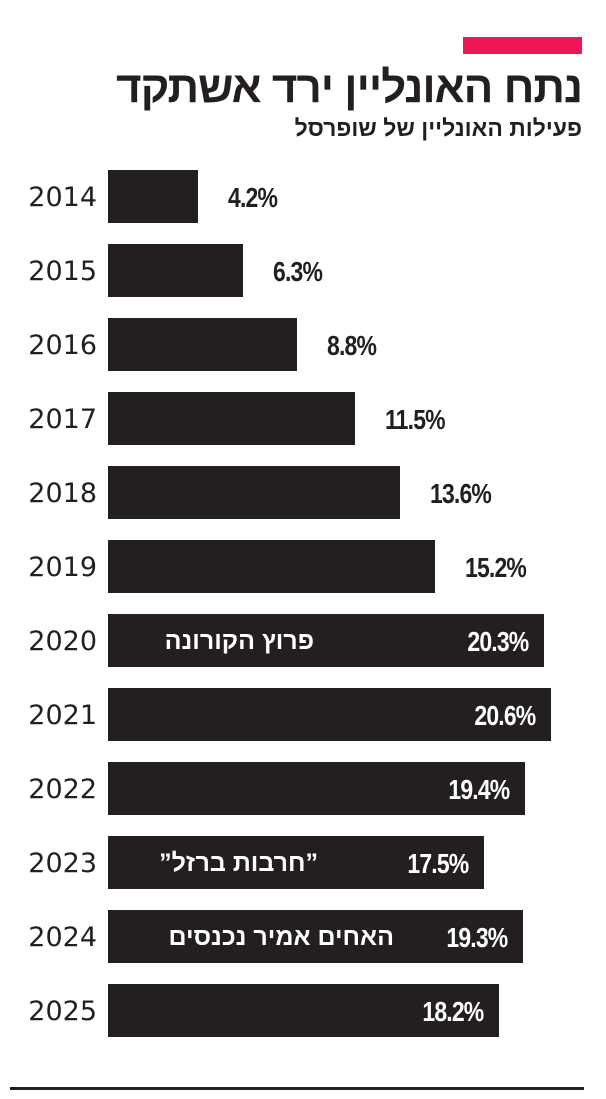 This screenshot has width=606, height=1099. I want to click on year-label: 2024, so click(62, 937).